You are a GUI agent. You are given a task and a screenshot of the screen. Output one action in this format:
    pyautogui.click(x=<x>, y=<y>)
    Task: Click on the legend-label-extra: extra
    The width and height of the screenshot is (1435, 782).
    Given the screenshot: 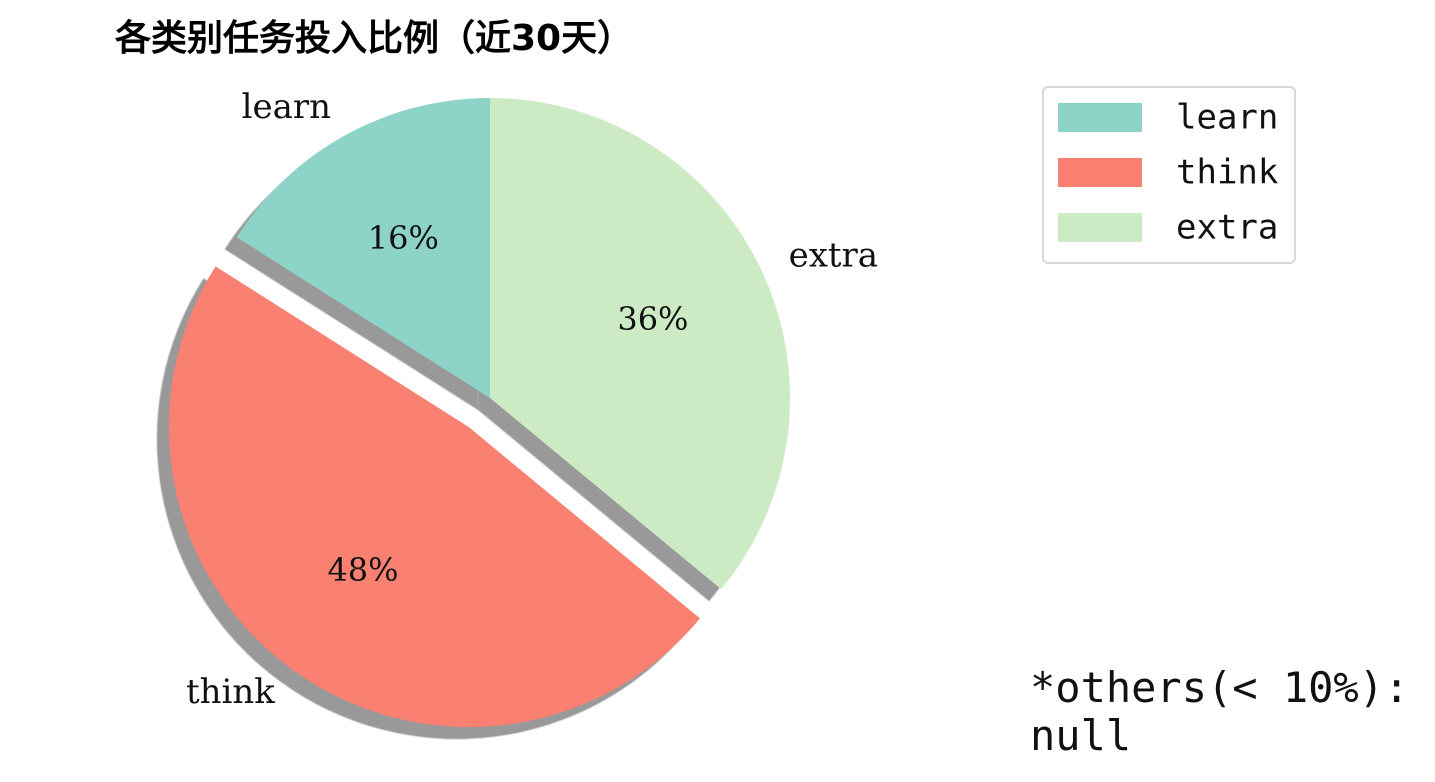 What is the action you would take?
    pyautogui.click(x=1227, y=228)
    